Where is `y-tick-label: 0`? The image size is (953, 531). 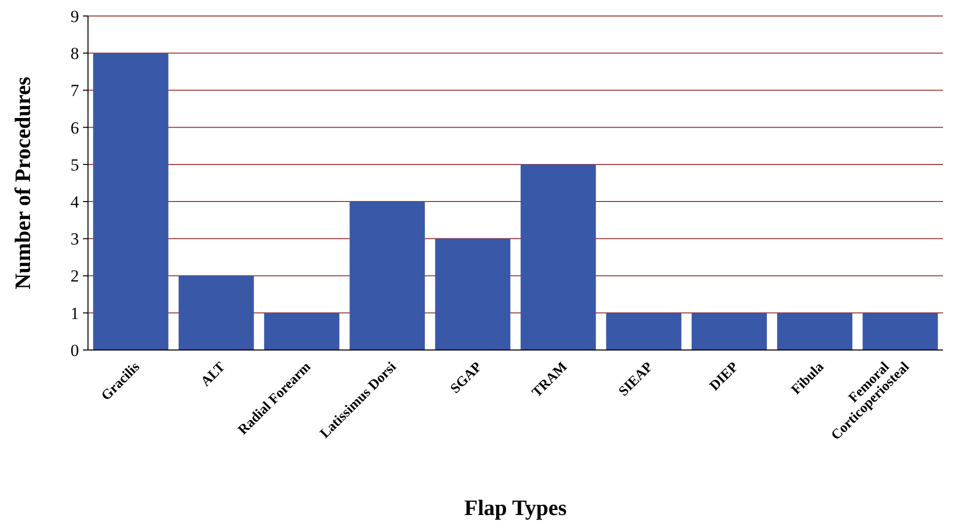
y-tick-label: 0 is located at coordinates (74, 350).